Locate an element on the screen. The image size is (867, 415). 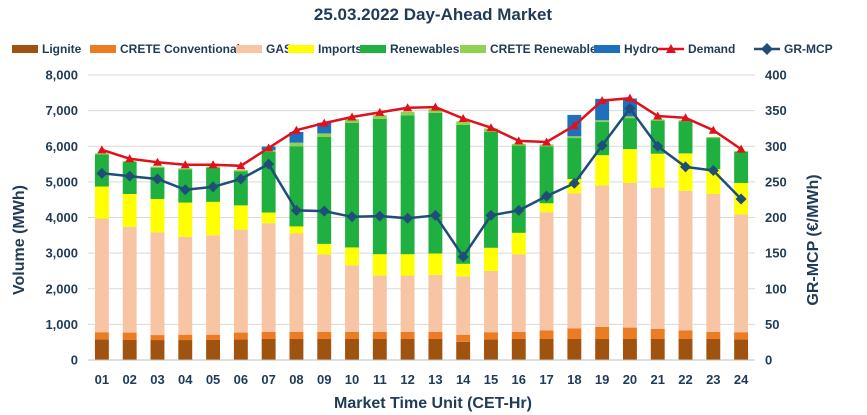
legend-item-gr-mcp: GR-MCP is located at coordinates (793, 49).